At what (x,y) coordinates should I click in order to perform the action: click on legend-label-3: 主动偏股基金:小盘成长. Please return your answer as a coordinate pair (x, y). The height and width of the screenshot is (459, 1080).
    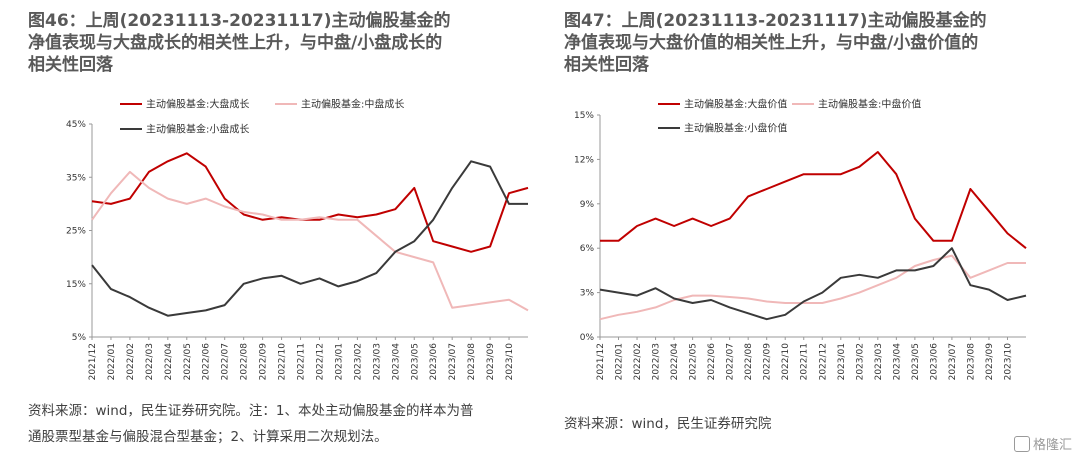
    Looking at the image, I should click on (197, 129).